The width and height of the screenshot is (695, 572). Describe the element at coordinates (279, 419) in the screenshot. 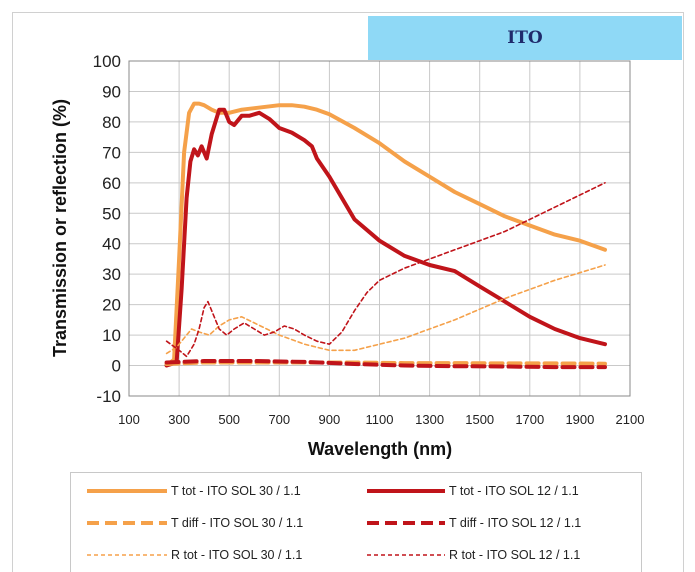

I see `x-tick-label: 700` at that location.